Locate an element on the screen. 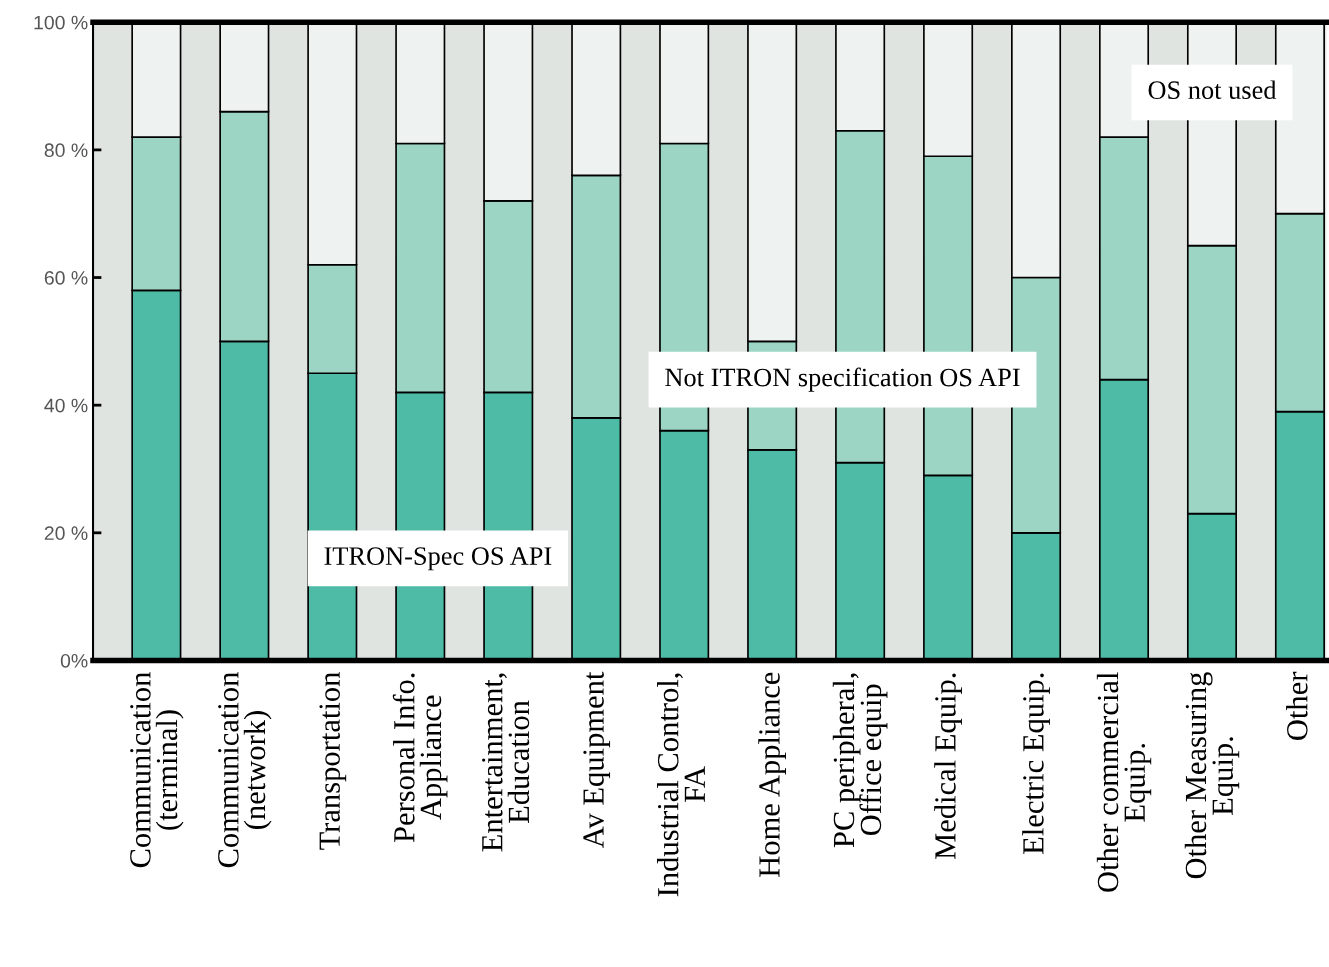  x-tick-label: Other Measuring Equip. is located at coordinates (1212, 775).